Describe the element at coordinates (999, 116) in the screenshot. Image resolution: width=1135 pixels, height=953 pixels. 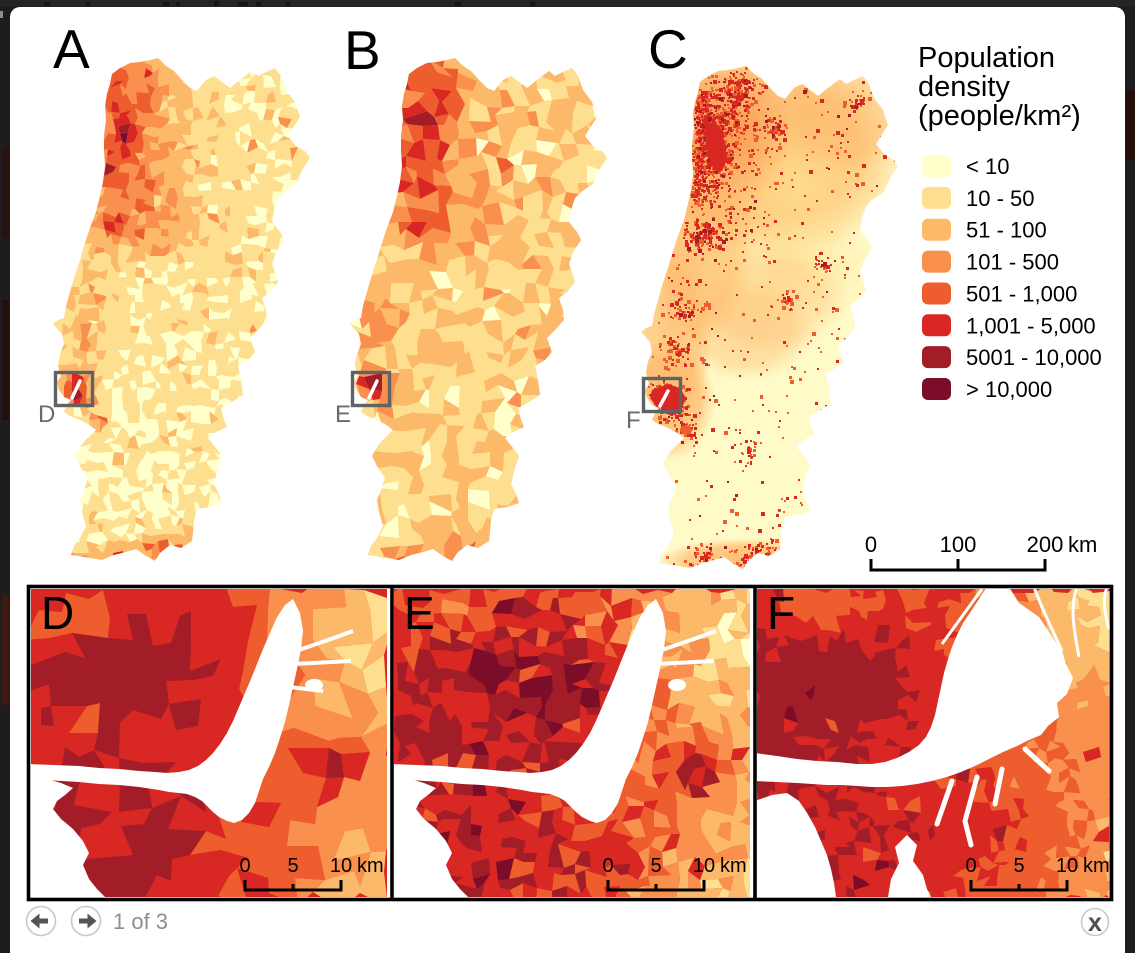
I see `svg-text: (people/km²)` at that location.